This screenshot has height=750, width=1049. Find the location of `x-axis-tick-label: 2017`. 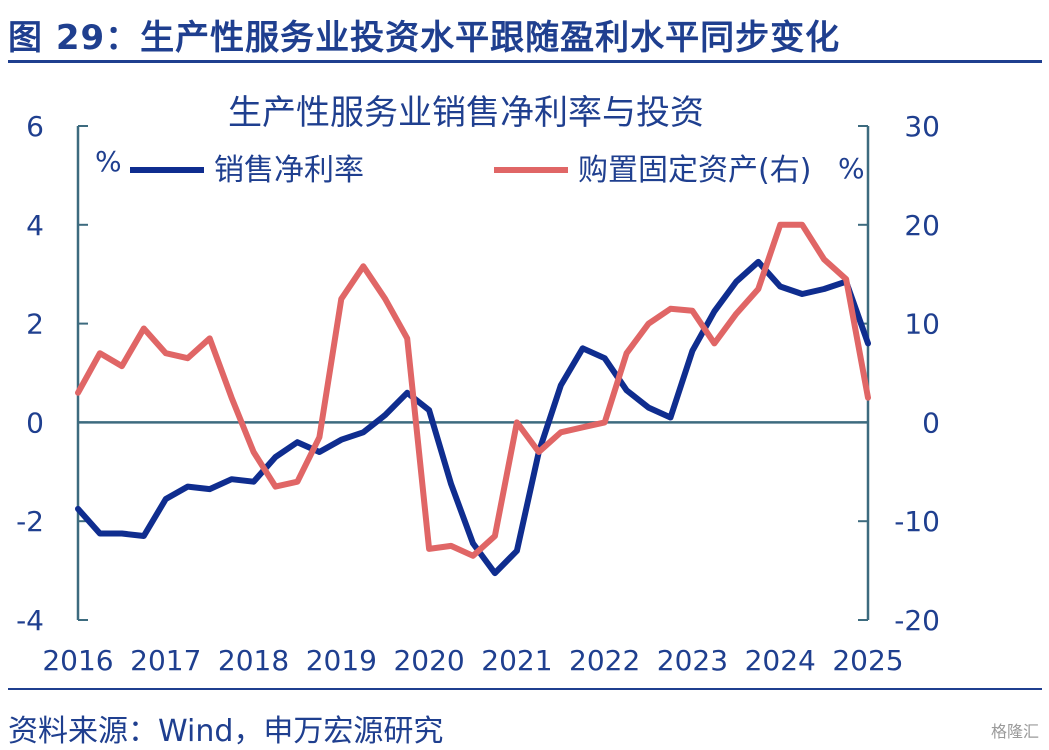

x-axis-tick-label: 2017 is located at coordinates (165, 660).